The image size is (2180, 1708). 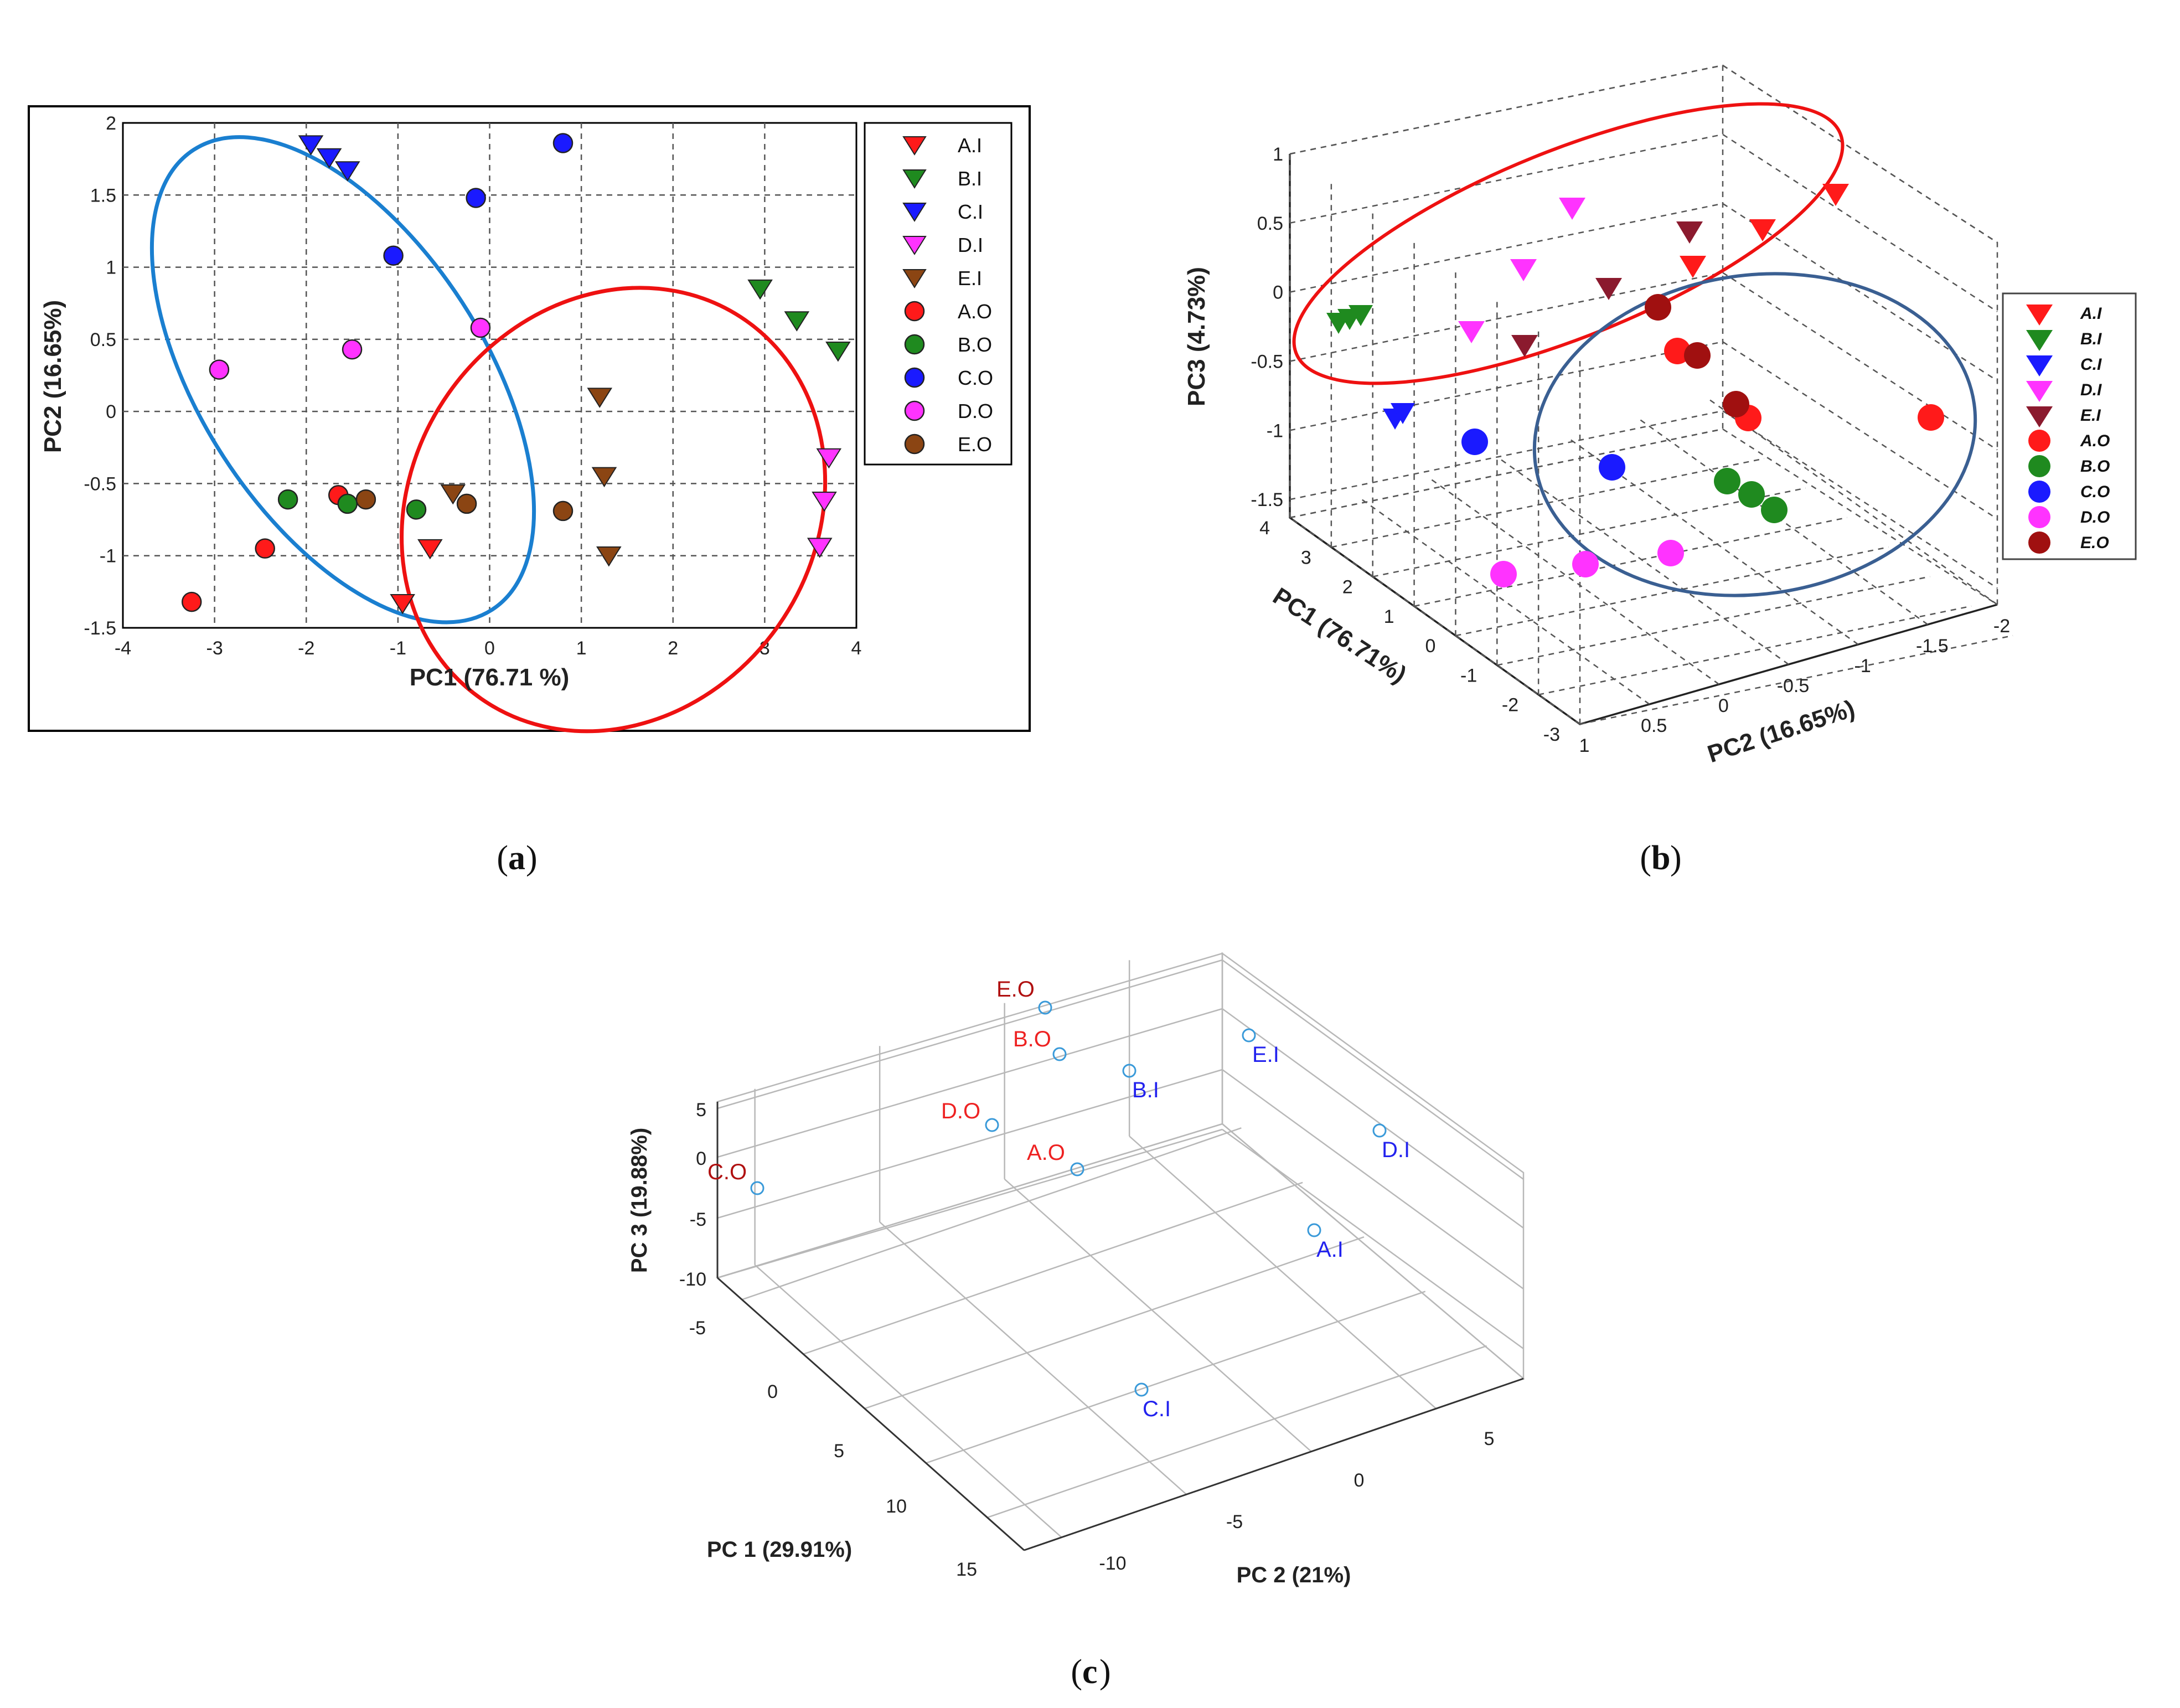 What do you see at coordinates (1585, 745) in the screenshot?
I see `pc2-tick-label: 1` at bounding box center [1585, 745].